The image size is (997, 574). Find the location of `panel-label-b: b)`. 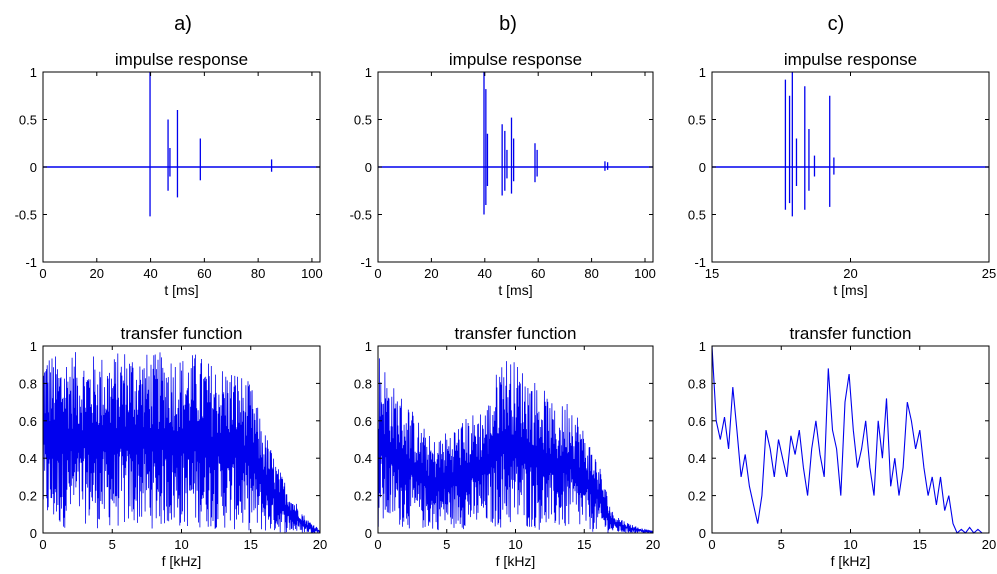

panel-label-b: b) is located at coordinates (508, 24).